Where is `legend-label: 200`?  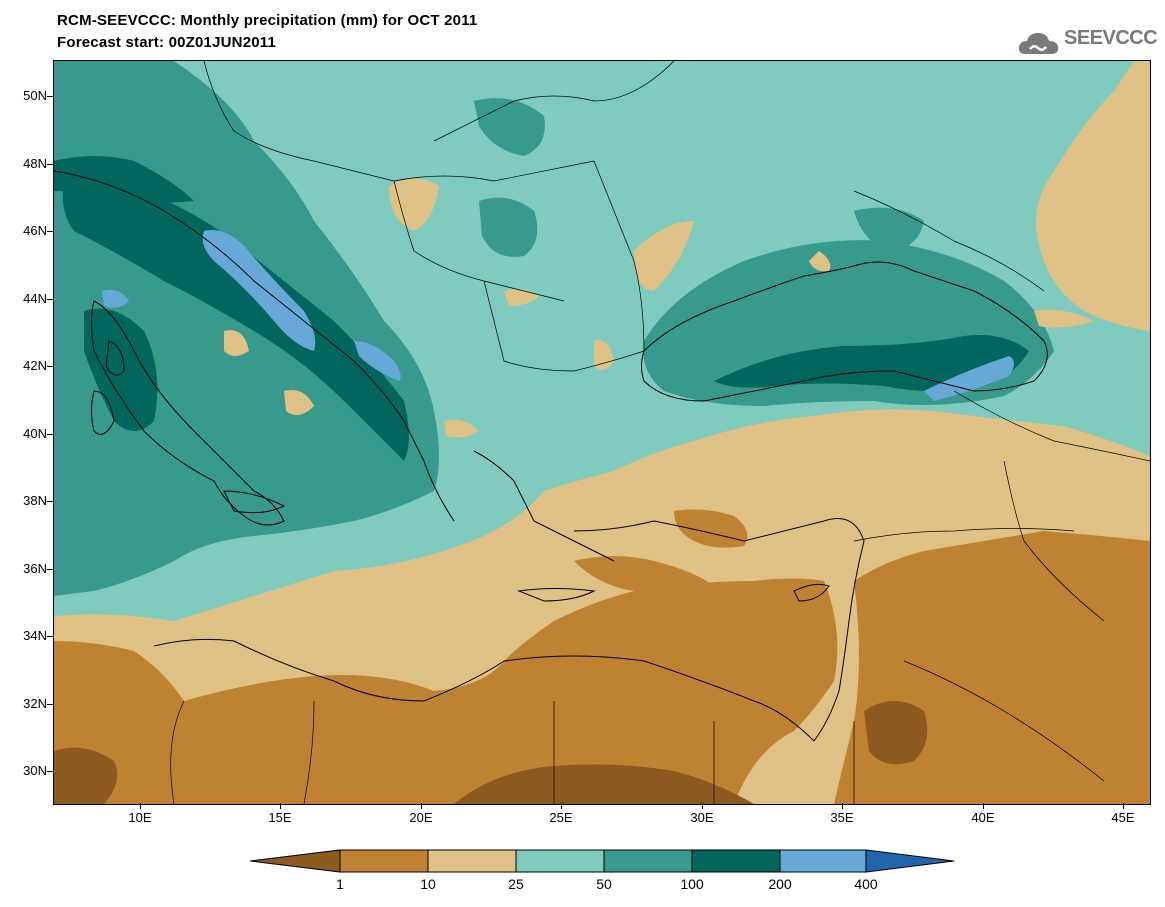 legend-label: 200 is located at coordinates (780, 884).